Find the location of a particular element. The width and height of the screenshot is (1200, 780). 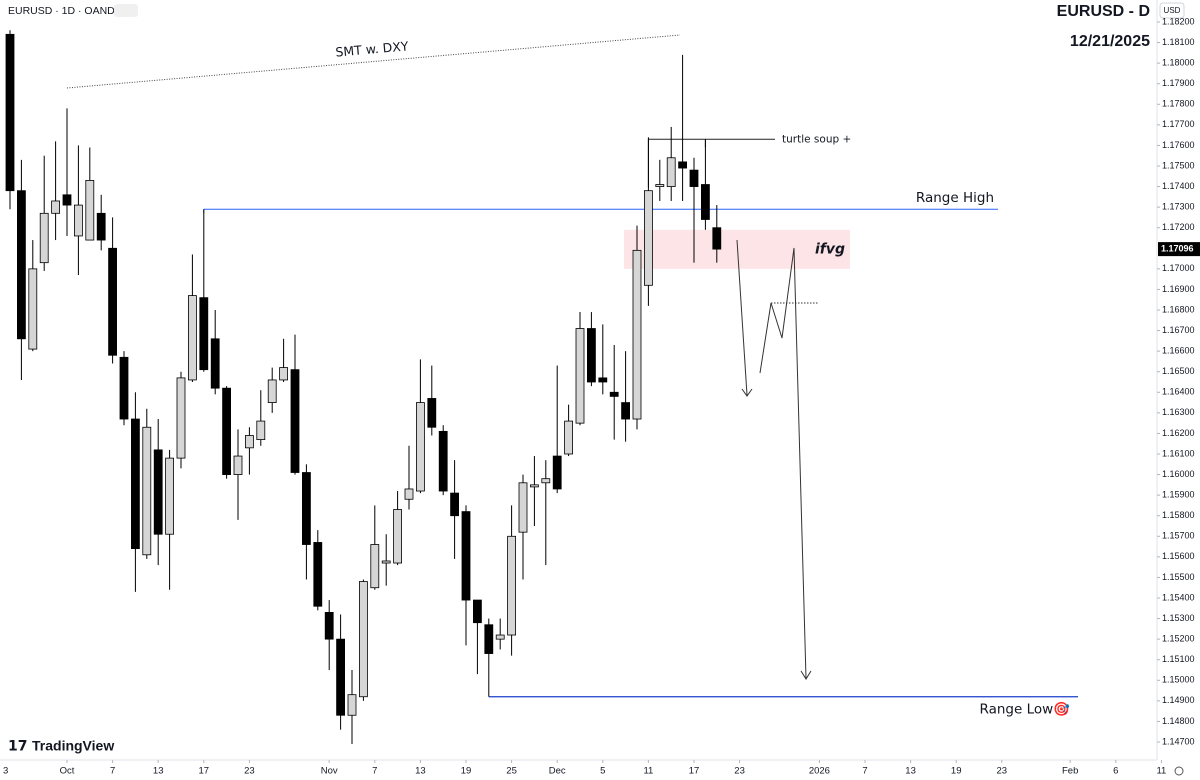

y-tick-label: 1.16400 is located at coordinates (1178, 392).